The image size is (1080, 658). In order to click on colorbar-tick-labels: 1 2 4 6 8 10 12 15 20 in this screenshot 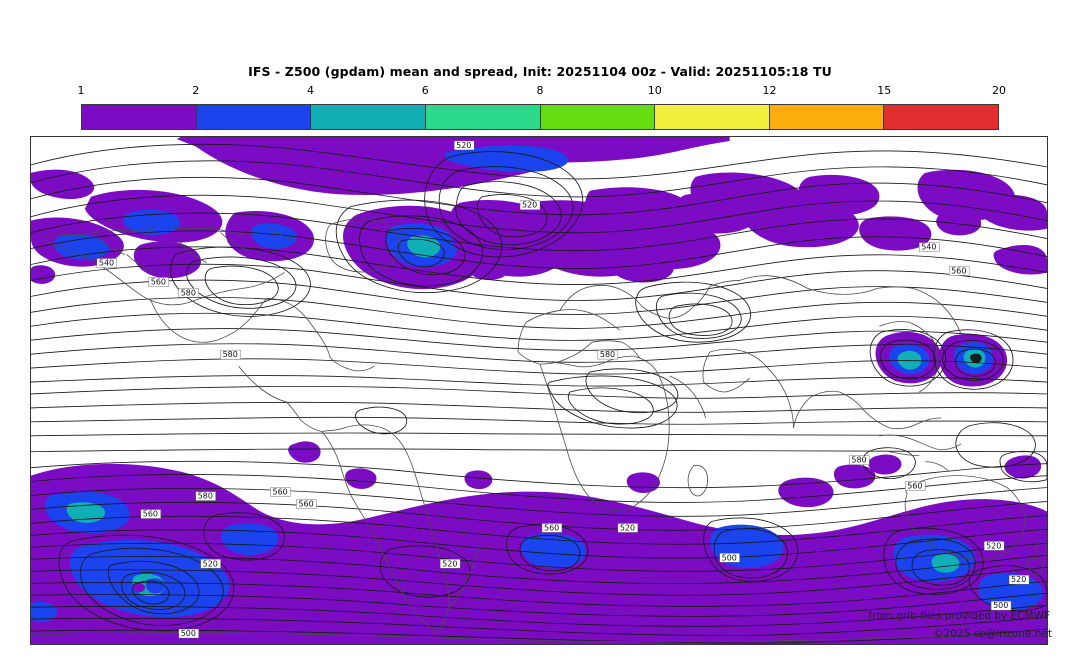, I will do `click(542, 92)`.